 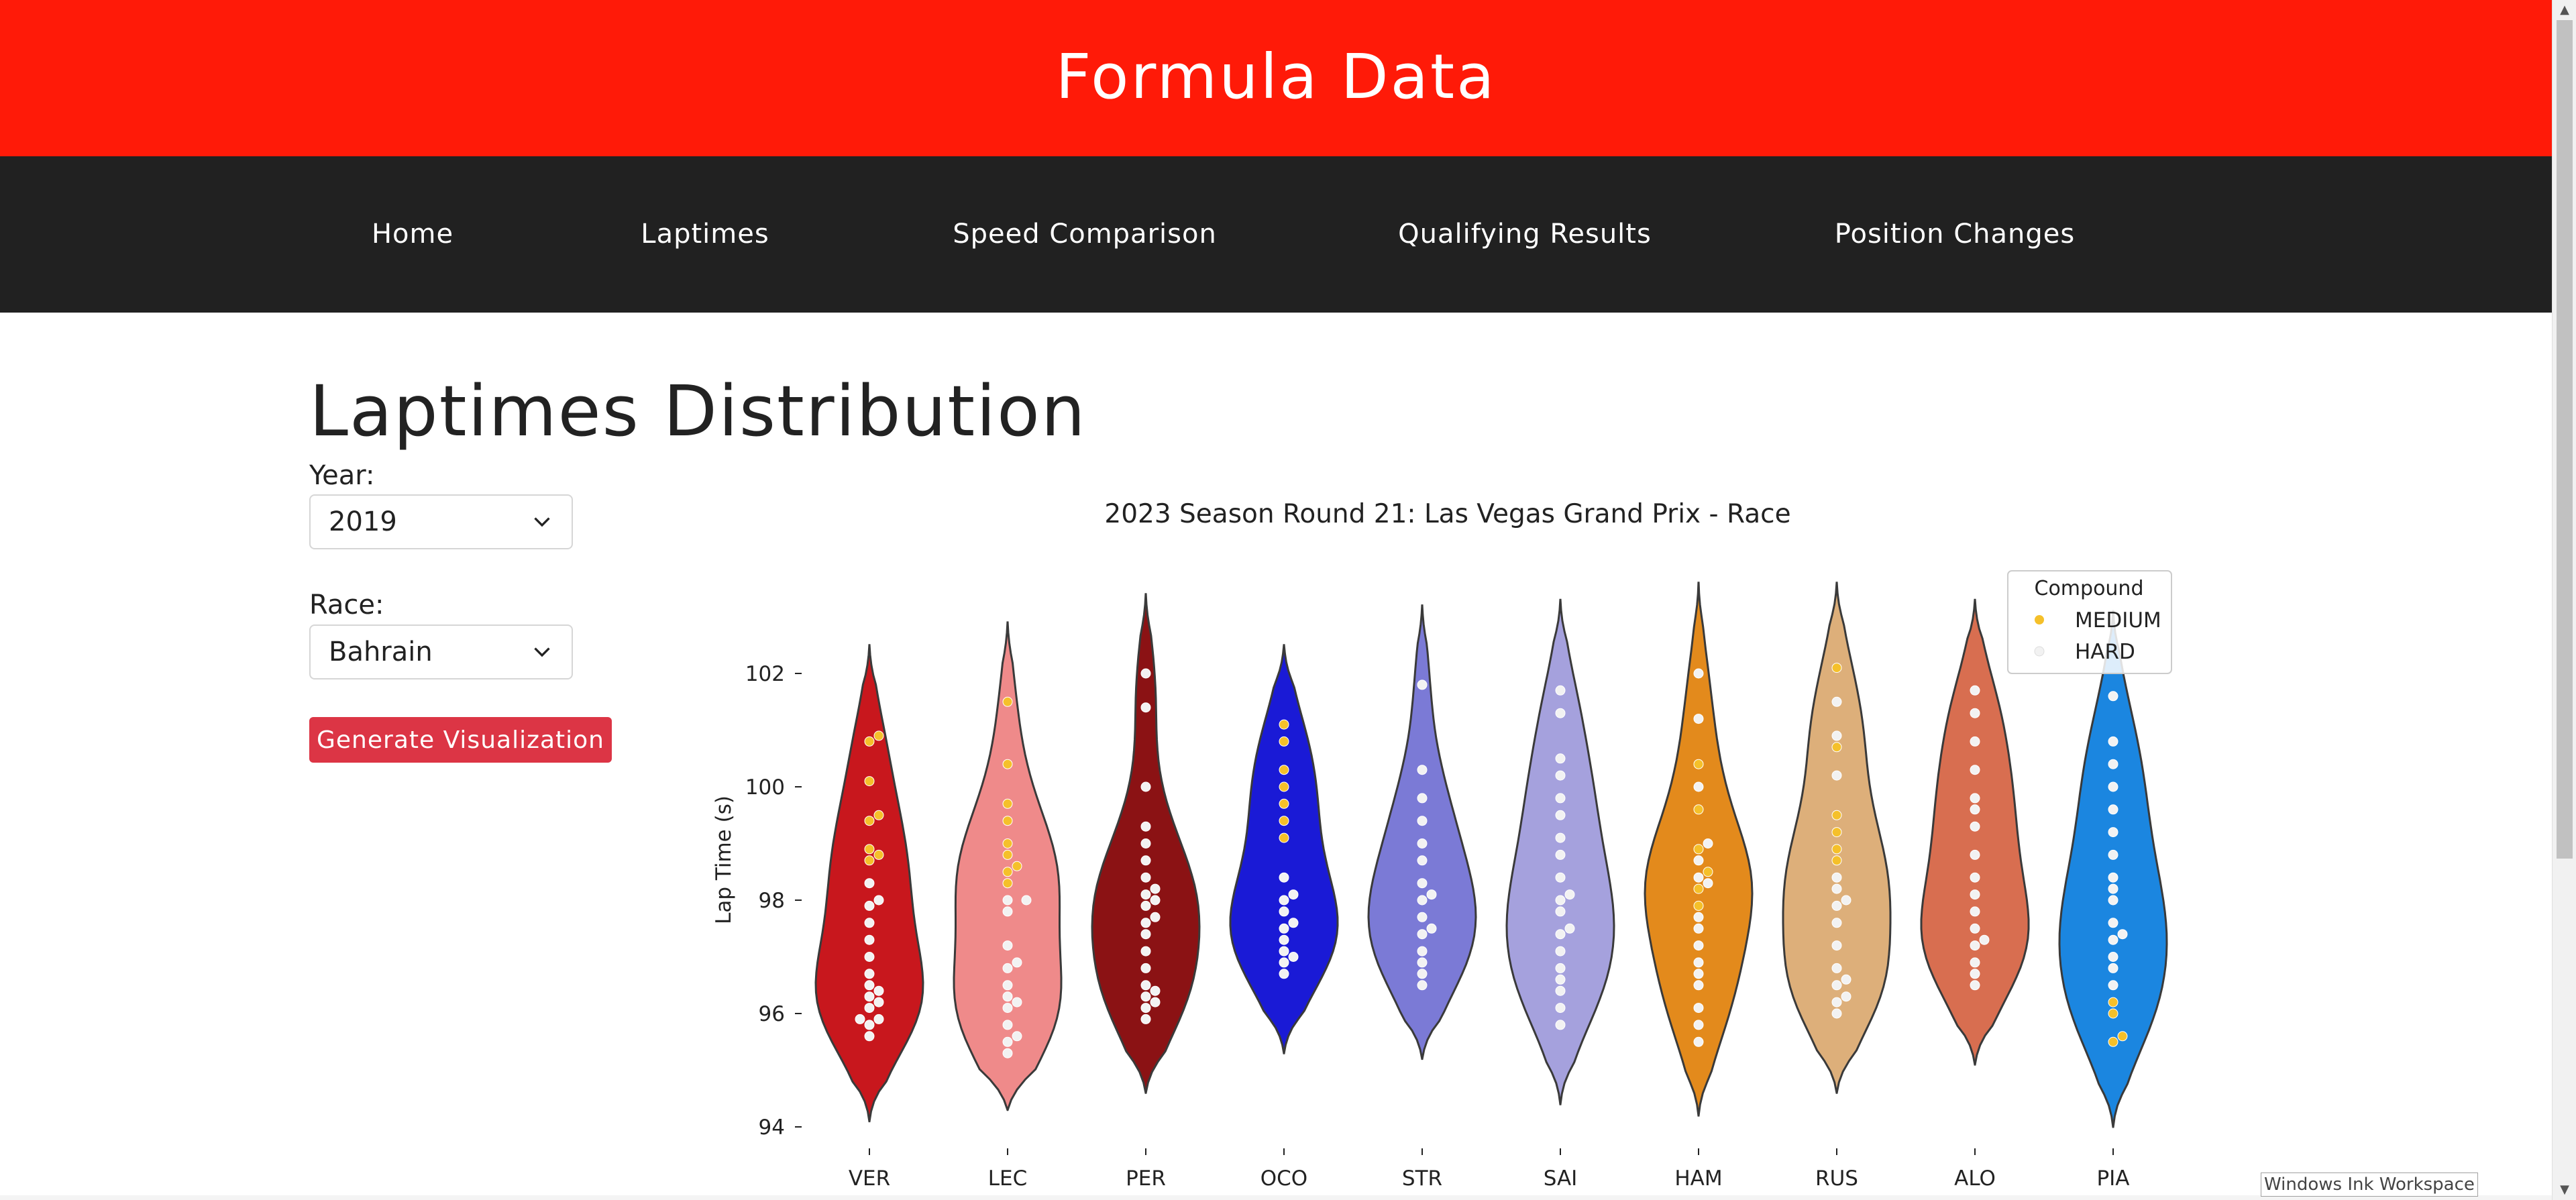 What do you see at coordinates (1698, 1178) in the screenshot?
I see `x-tick-label: HAM` at bounding box center [1698, 1178].